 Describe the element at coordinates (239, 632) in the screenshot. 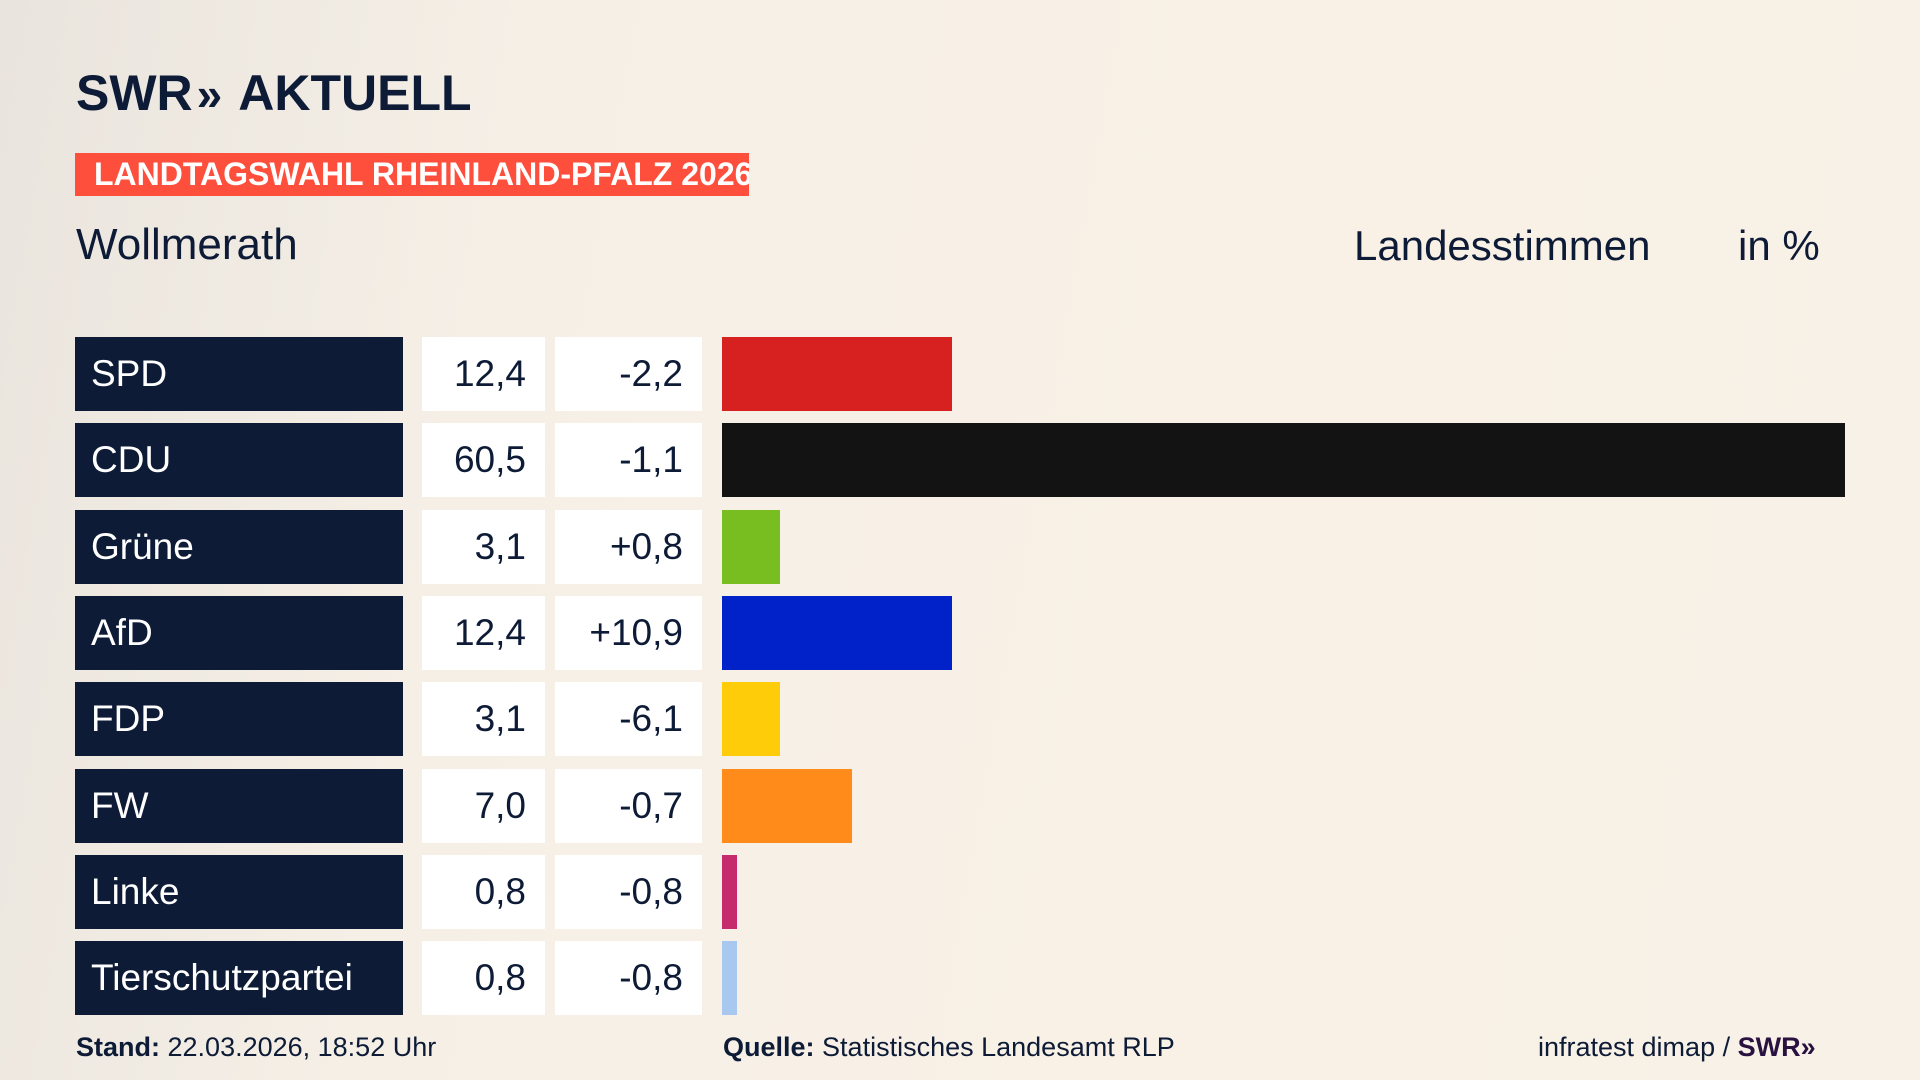

I see `party-name: AfD` at that location.